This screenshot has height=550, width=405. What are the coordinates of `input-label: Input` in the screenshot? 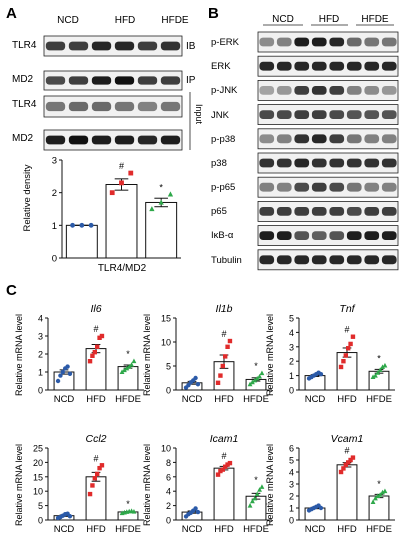 It's located at (199, 114).